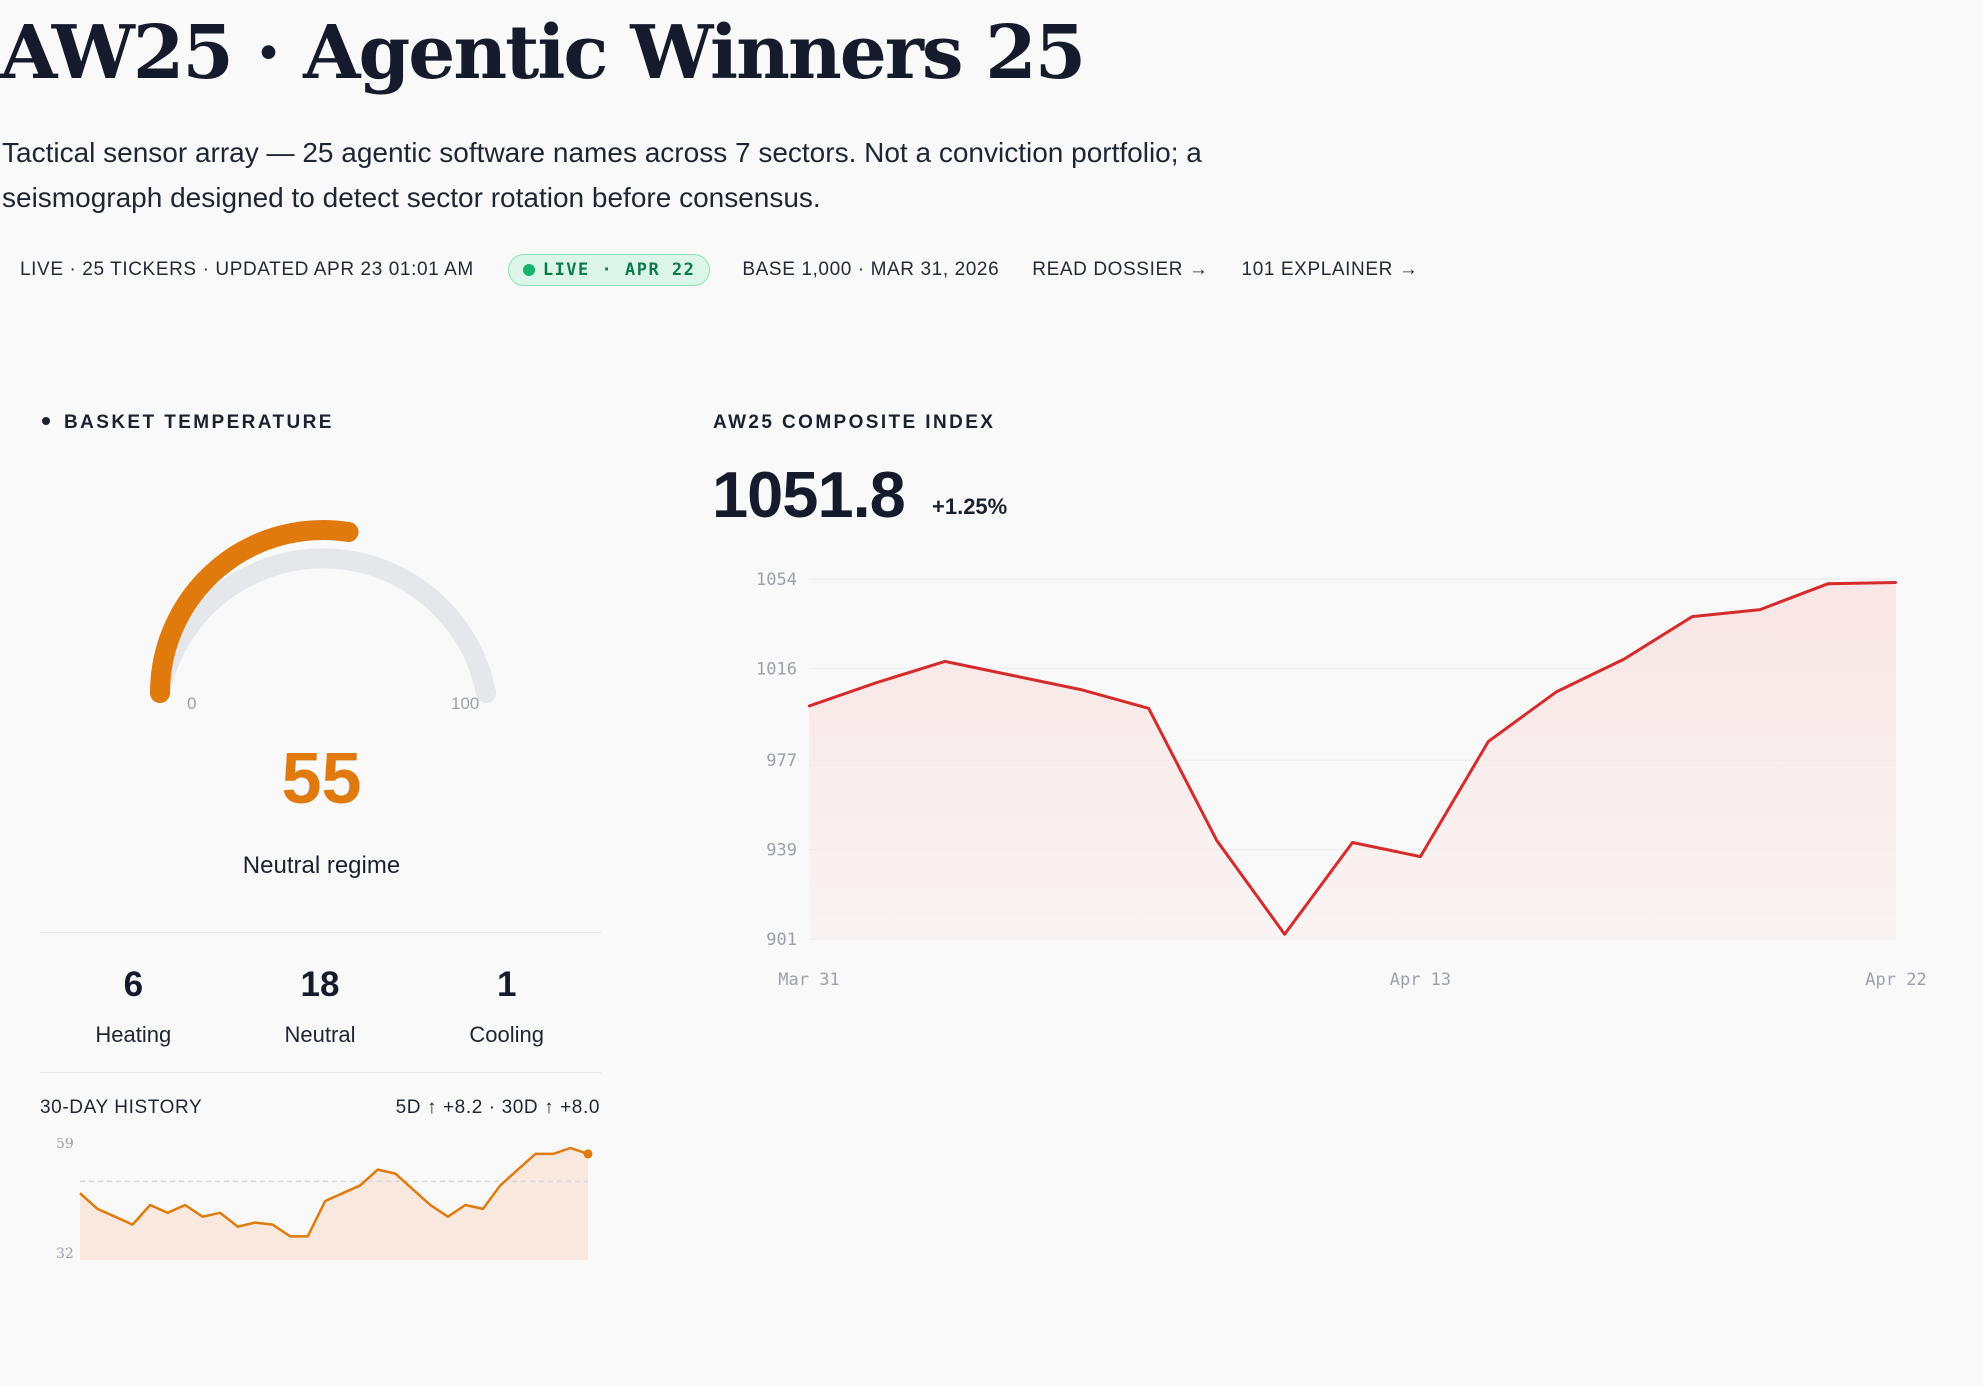  What do you see at coordinates (320, 984) in the screenshot?
I see `count-value: 18` at bounding box center [320, 984].